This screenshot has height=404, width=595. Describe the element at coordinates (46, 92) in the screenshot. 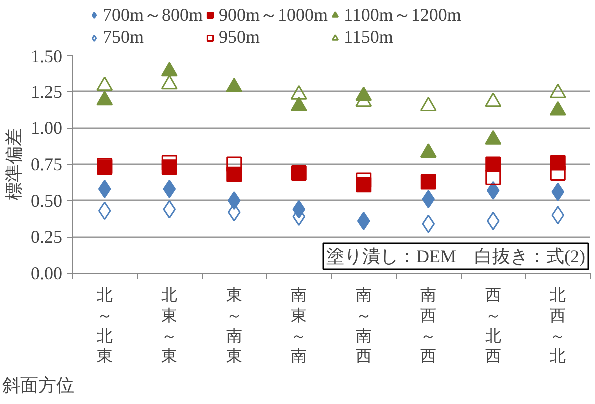

I see `y-tick-label: 1.25` at that location.